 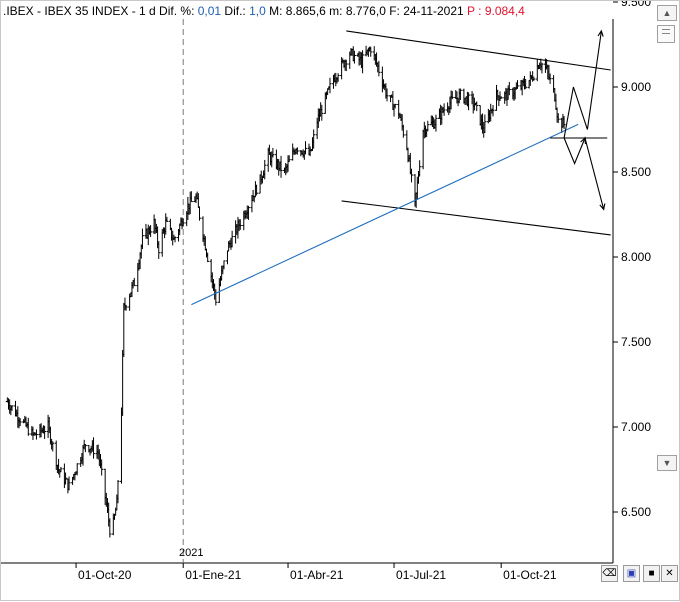 What do you see at coordinates (636, 172) in the screenshot?
I see `y-tick-label: 8.500` at bounding box center [636, 172].